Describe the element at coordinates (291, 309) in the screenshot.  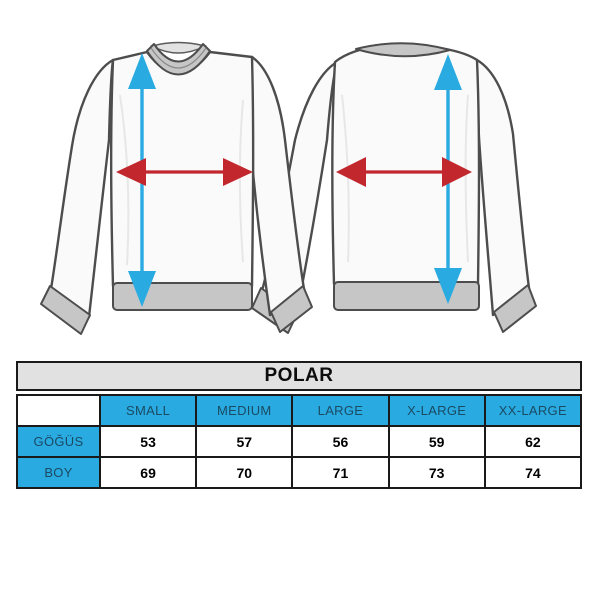
I see `front-right-cuff-icon` at that location.